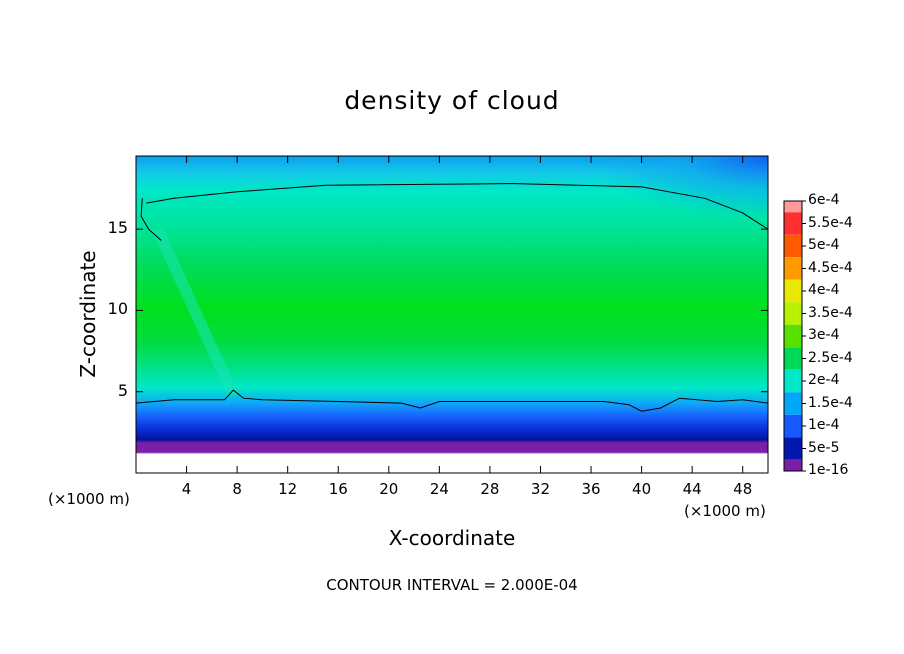  What do you see at coordinates (692, 489) in the screenshot?
I see `x-tick-label: 44` at bounding box center [692, 489].